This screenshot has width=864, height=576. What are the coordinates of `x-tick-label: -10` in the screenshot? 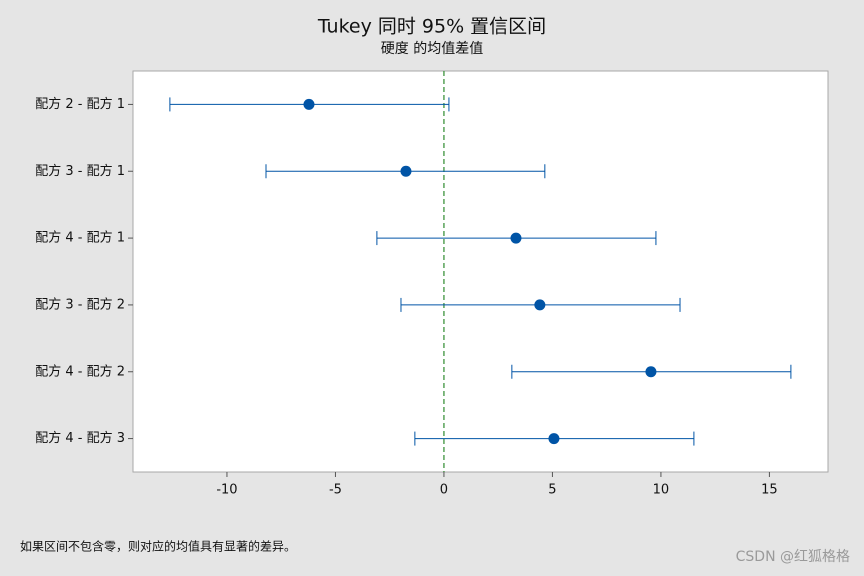 It's located at (226, 490).